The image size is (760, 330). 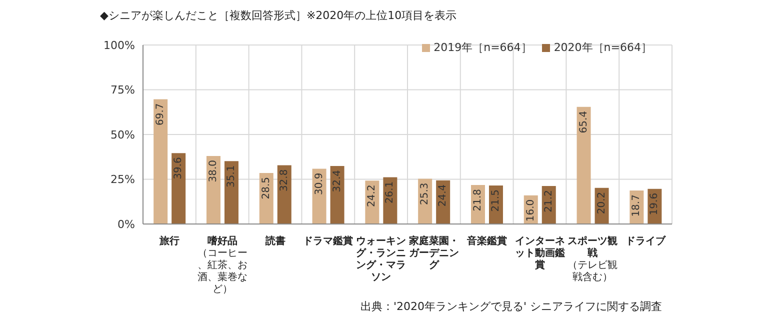 I want to click on data-label: 24.4, so click(x=443, y=195).